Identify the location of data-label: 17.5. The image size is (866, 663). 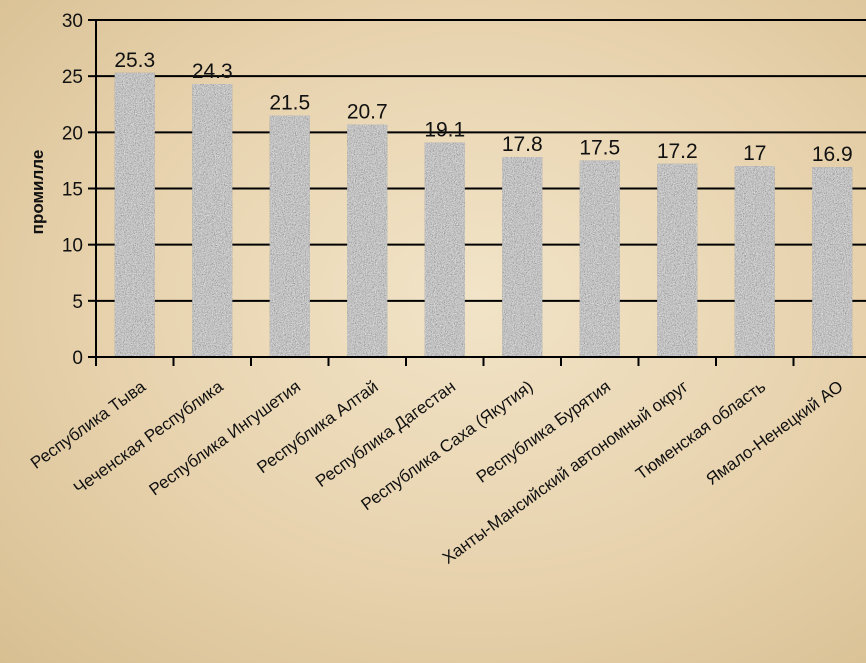
(599, 147).